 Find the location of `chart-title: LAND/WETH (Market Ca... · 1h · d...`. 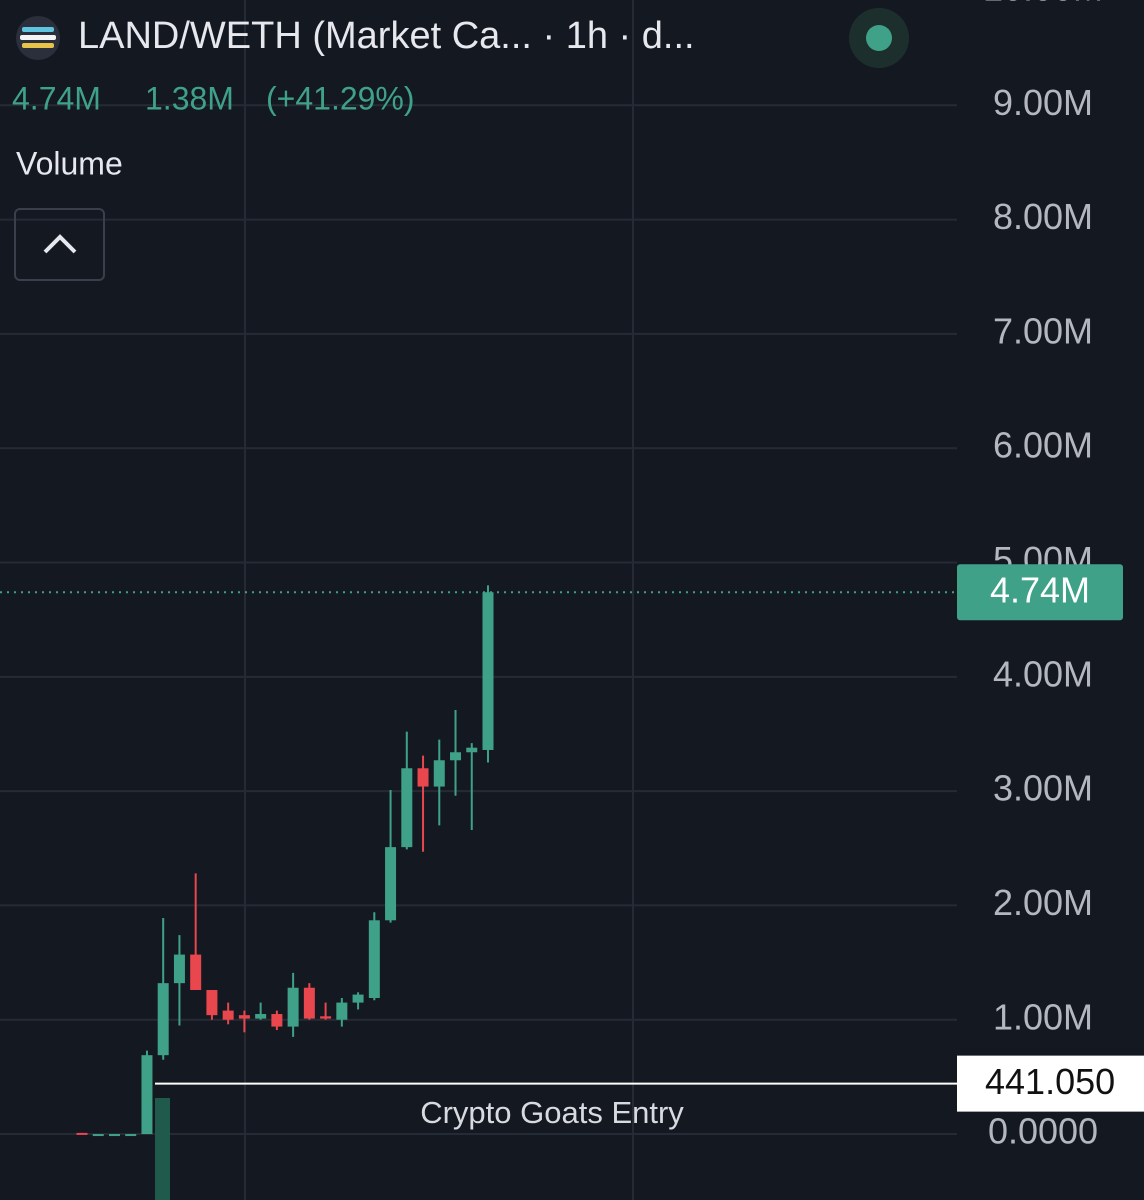

chart-title: LAND/WETH (Market Ca... · 1h · d... is located at coordinates (386, 36).